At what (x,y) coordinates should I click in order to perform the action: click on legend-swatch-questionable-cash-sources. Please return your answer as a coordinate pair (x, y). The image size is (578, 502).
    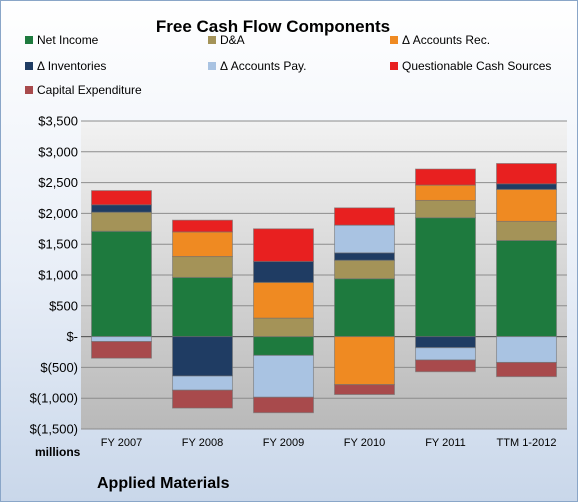
    Looking at the image, I should click on (394, 66).